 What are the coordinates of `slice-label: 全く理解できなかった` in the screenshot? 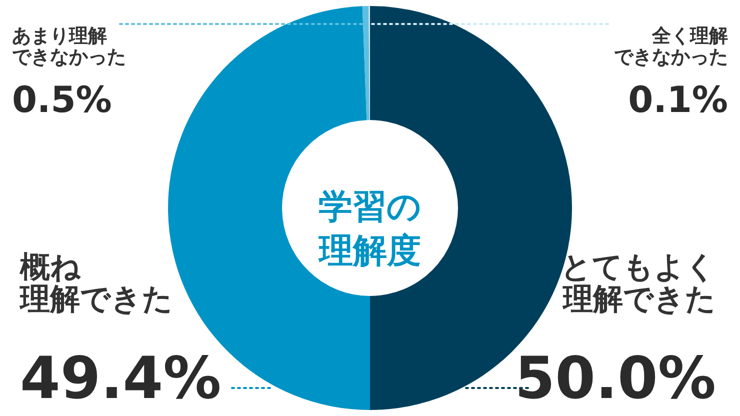 It's located at (671, 46).